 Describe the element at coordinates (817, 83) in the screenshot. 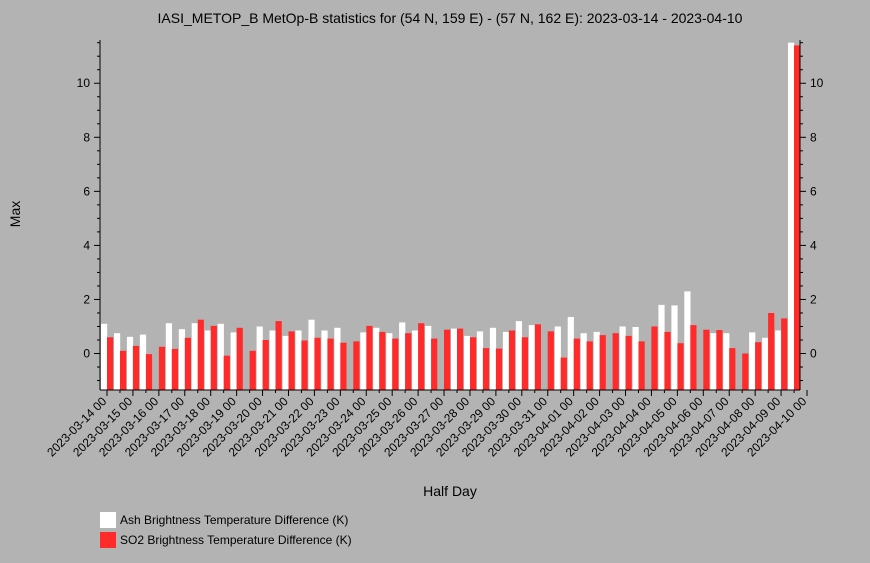

I see `y-tick-label-right: 10` at that location.